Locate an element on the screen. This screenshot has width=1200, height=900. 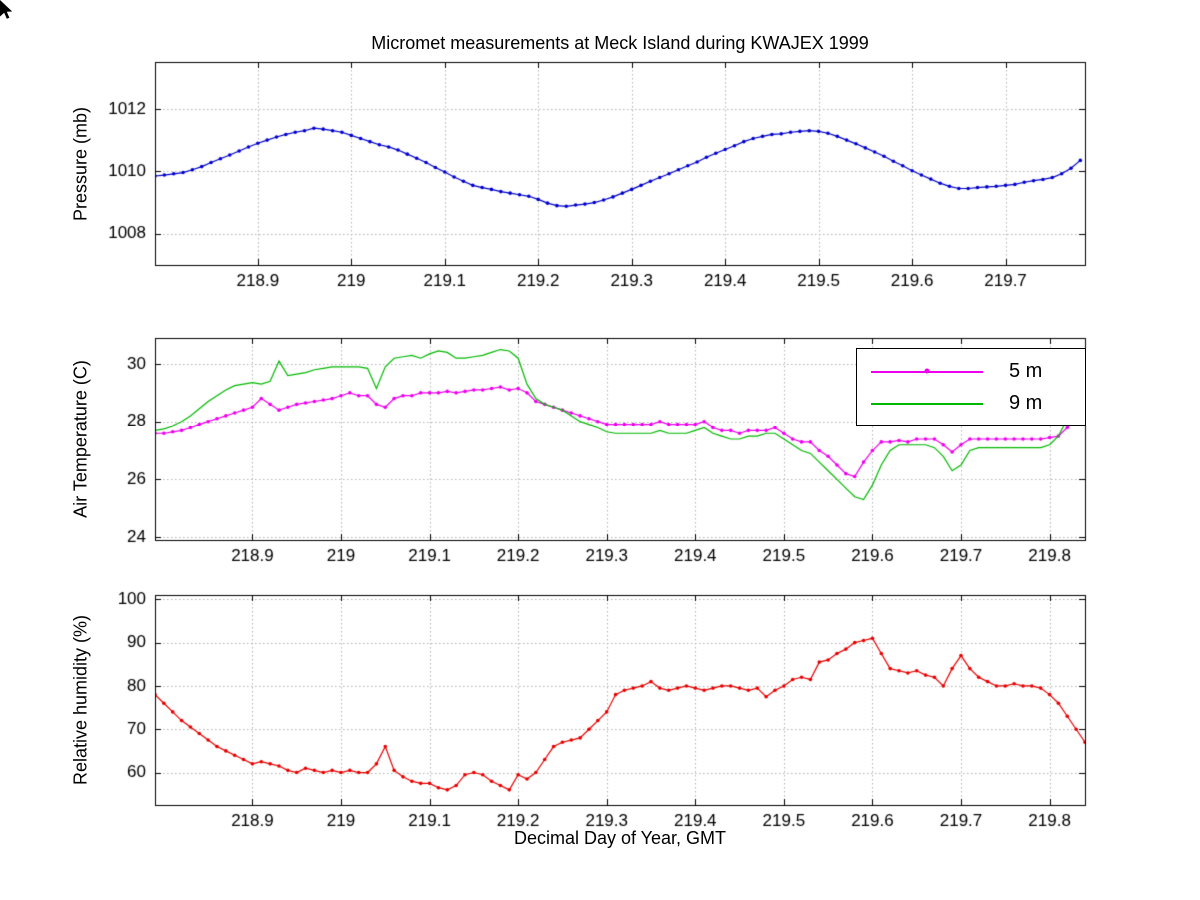
legend-entry-5m: 5 m is located at coordinates (971, 371).